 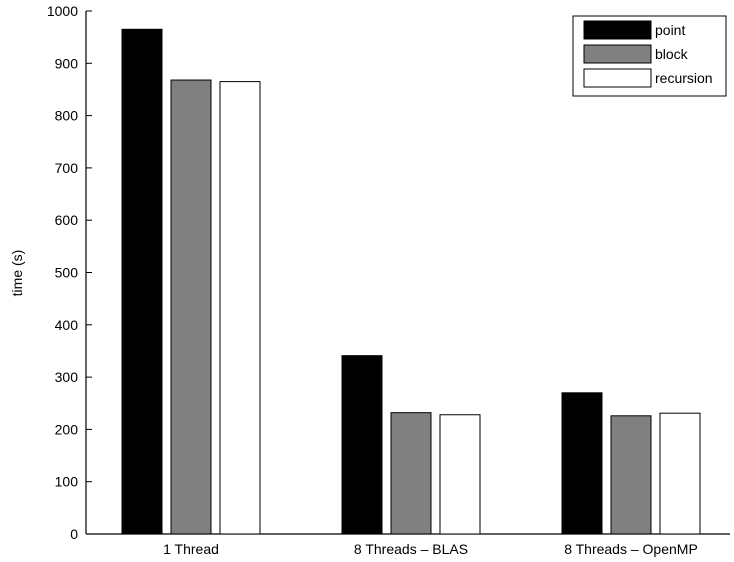 What do you see at coordinates (670, 30) in the screenshot?
I see `legend-label-point: point` at bounding box center [670, 30].